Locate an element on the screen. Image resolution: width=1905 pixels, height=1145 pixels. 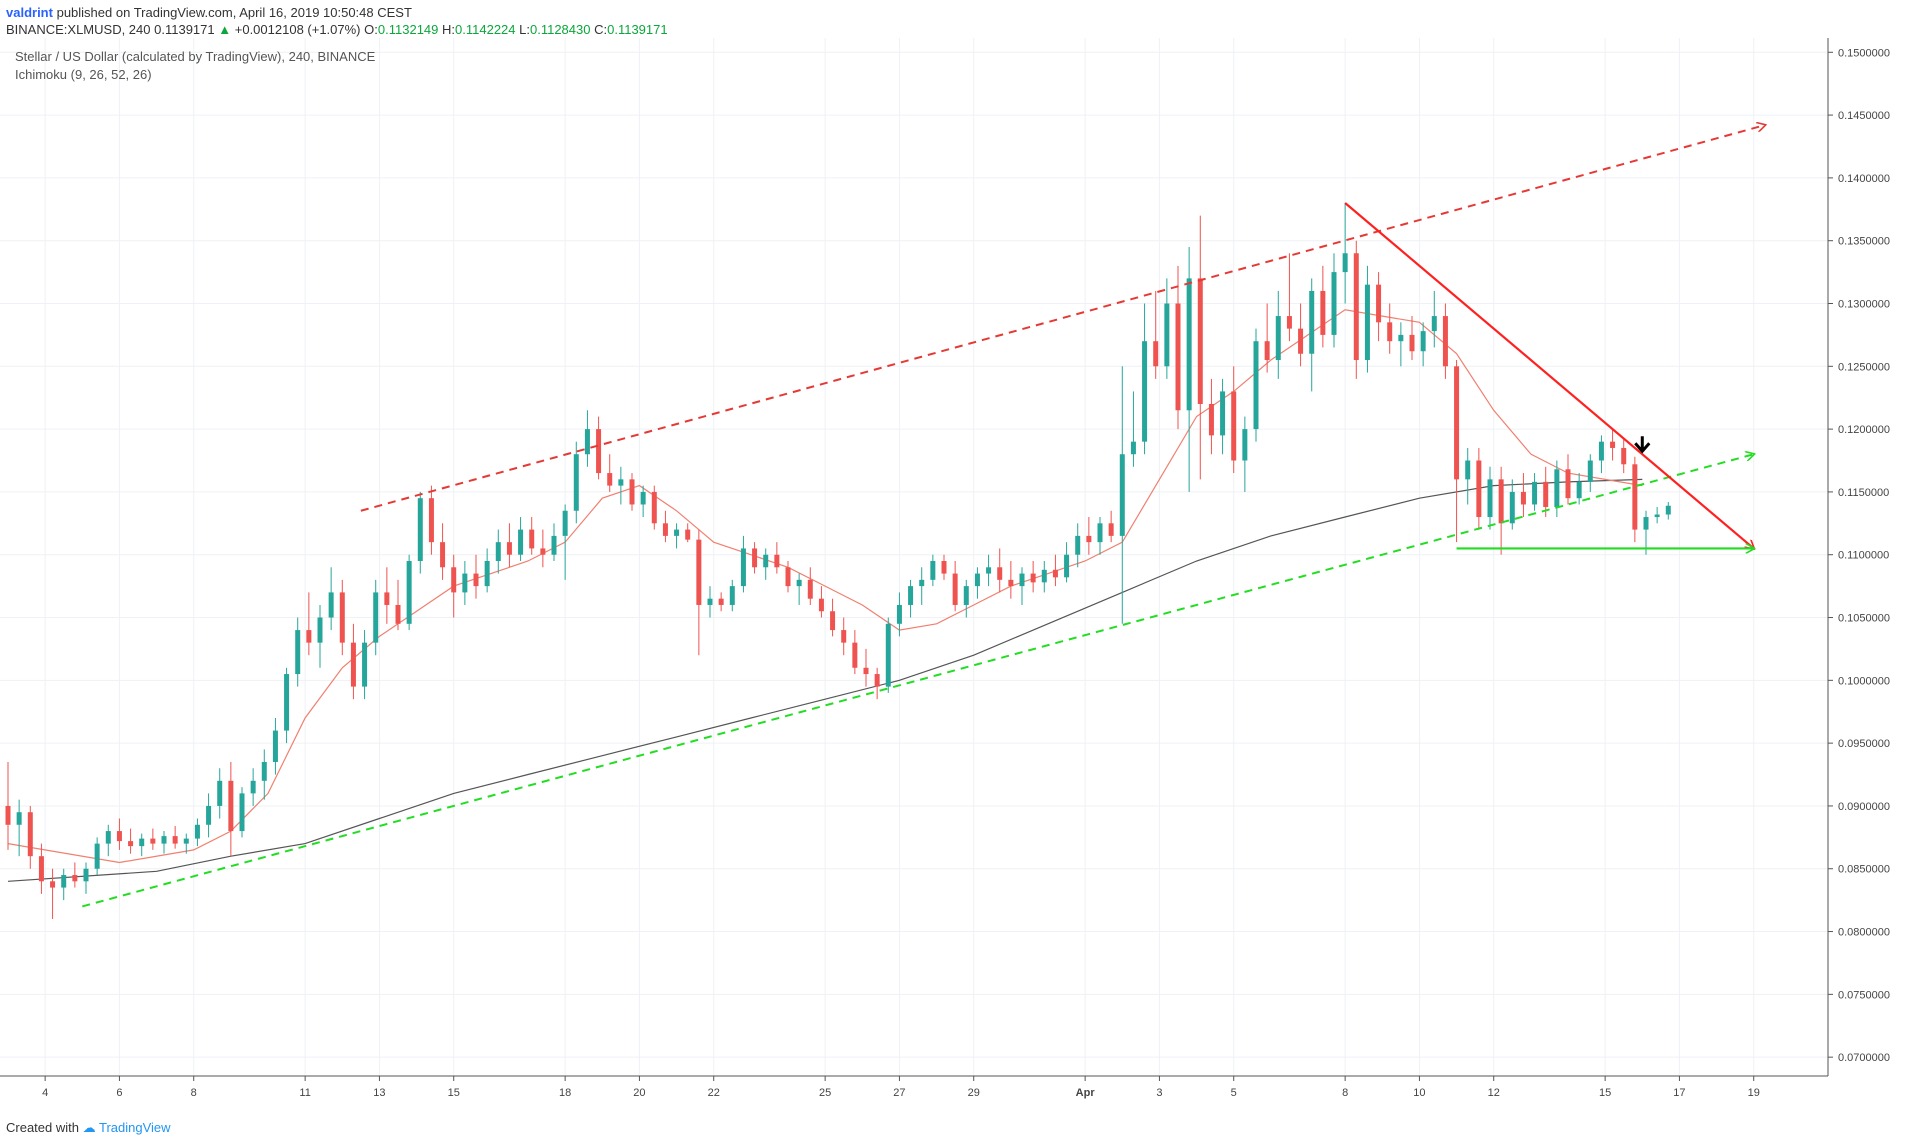
ohlc-low: 0.1128430 is located at coordinates (560, 29).